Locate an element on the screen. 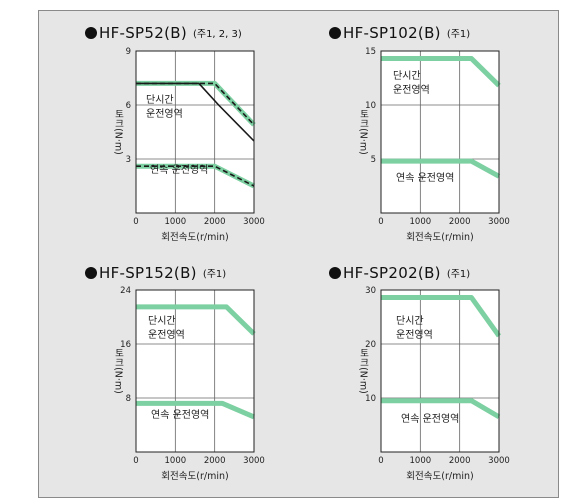  y-tick-label: 9 is located at coordinates (128, 52).